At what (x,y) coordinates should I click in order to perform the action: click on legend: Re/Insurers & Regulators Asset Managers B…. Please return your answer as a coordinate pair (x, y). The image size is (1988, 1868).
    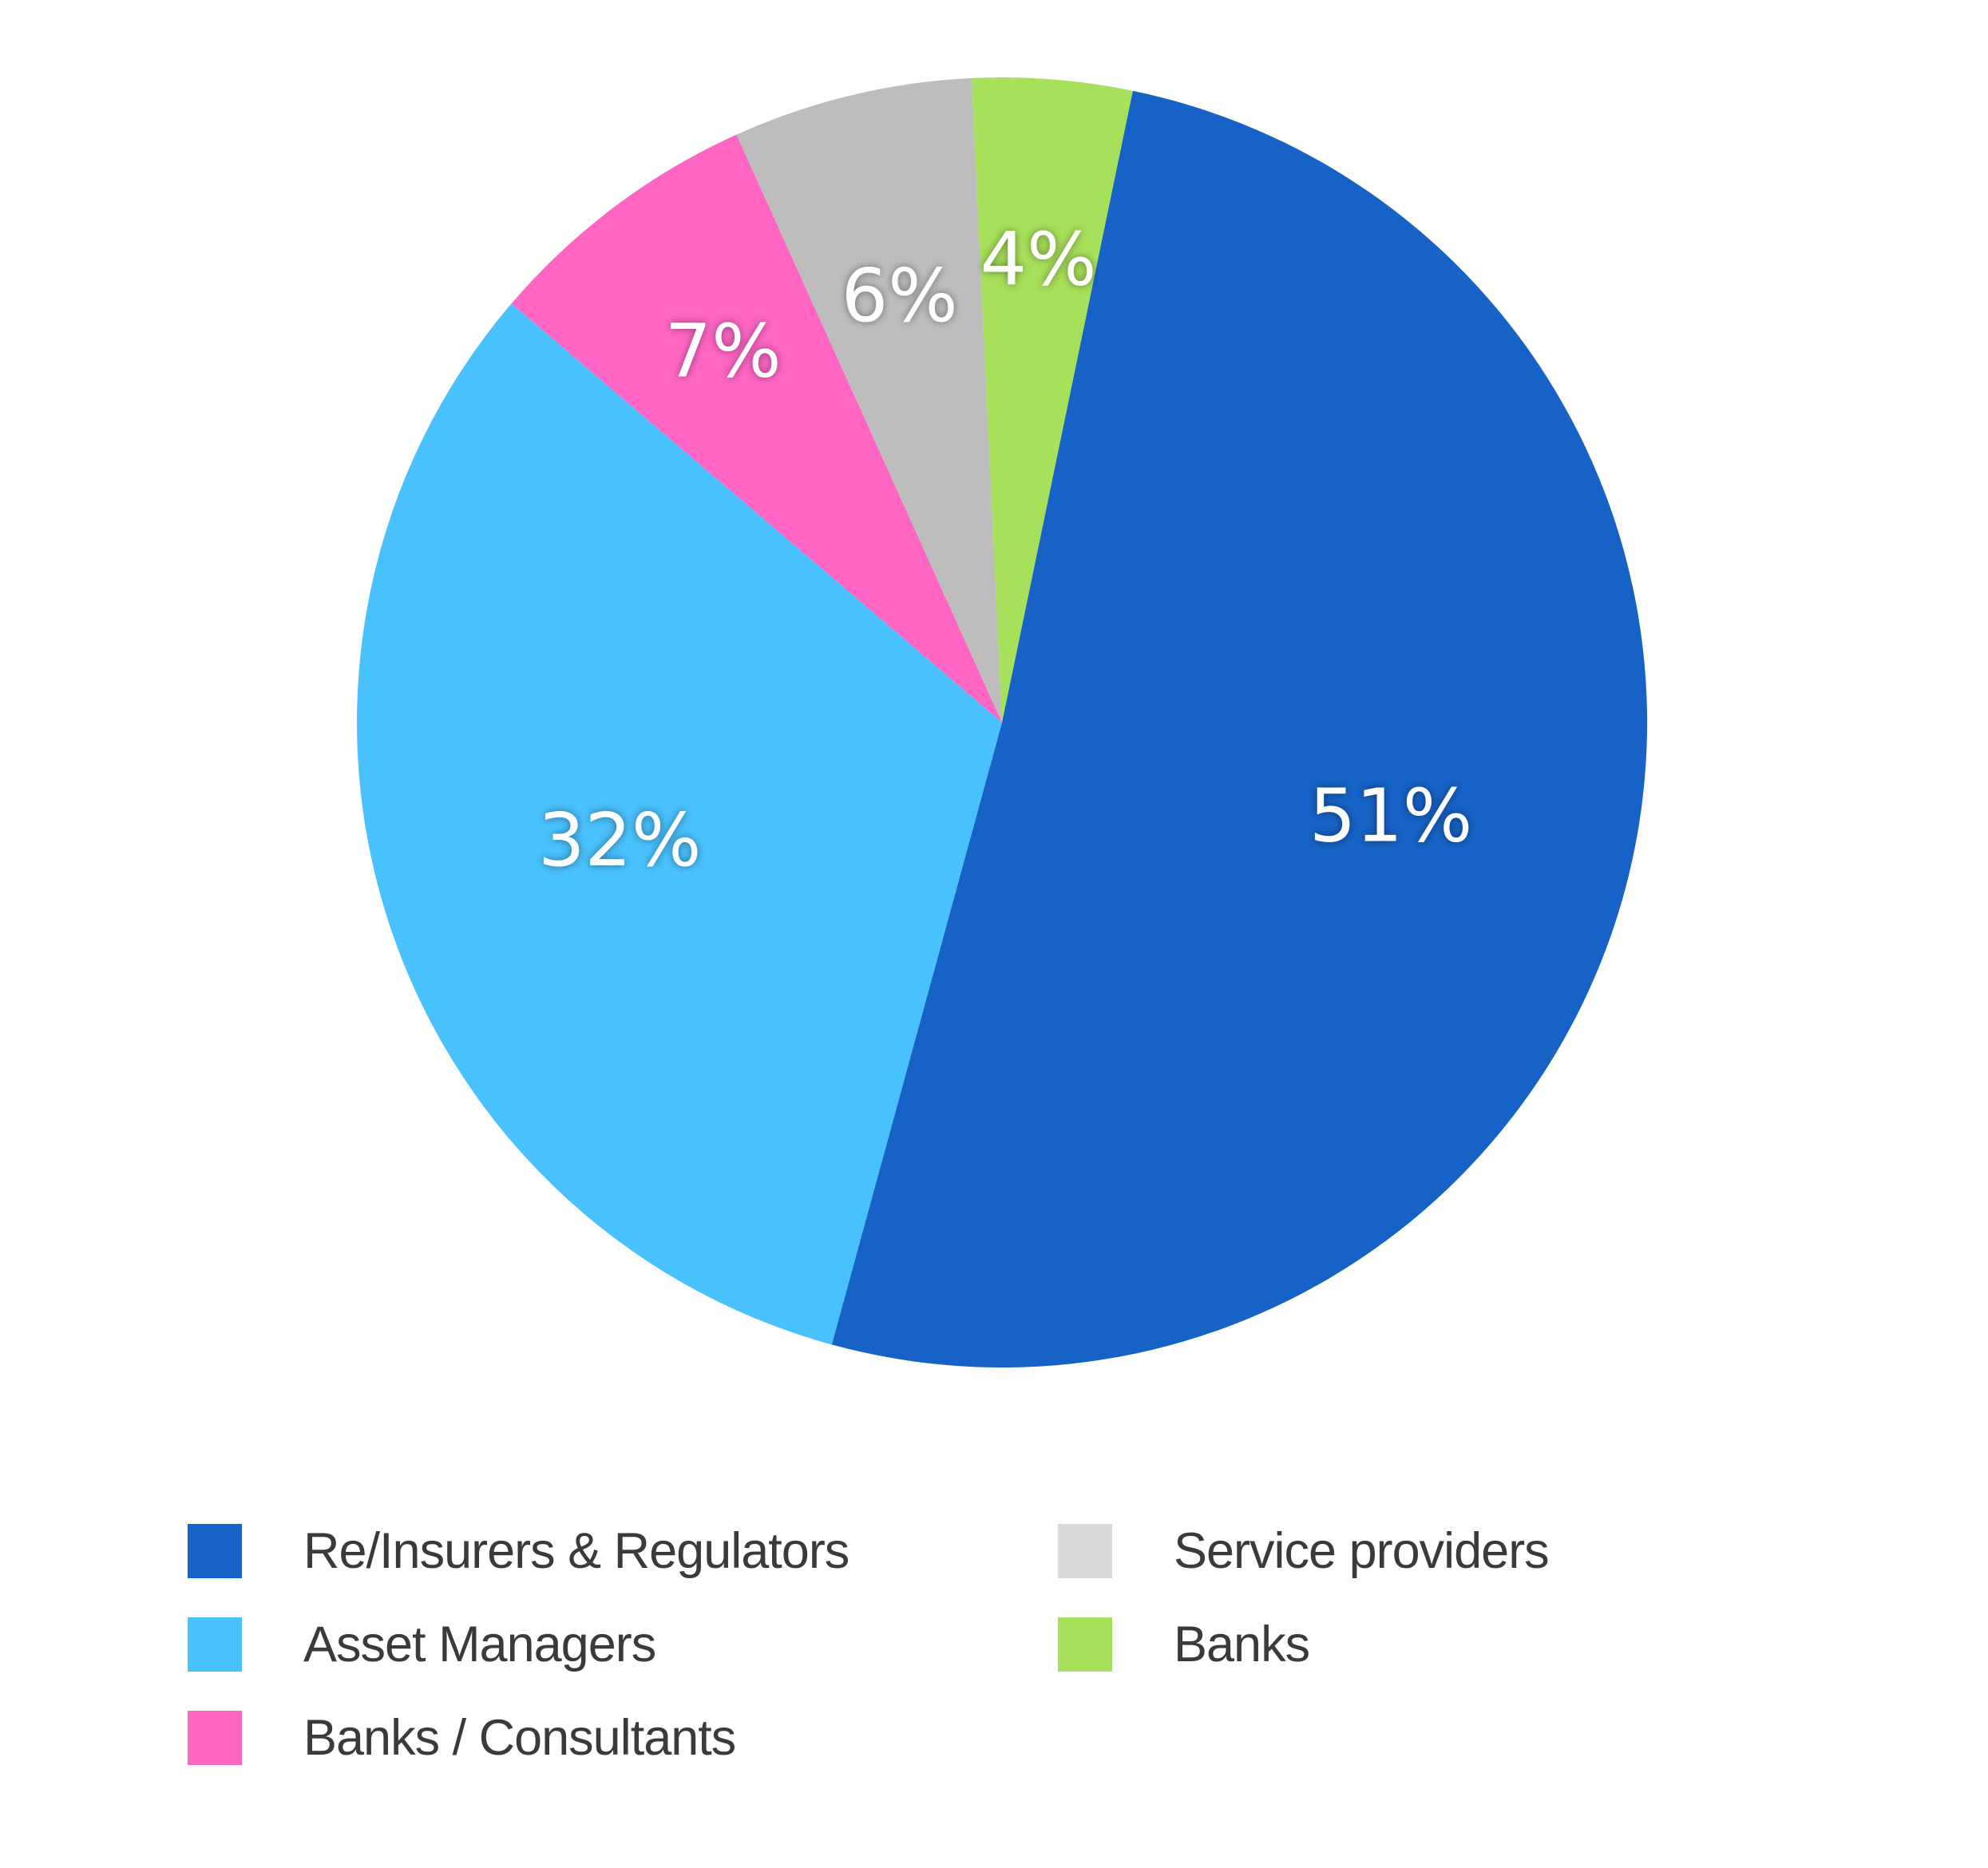
    Looking at the image, I should click on (869, 1644).